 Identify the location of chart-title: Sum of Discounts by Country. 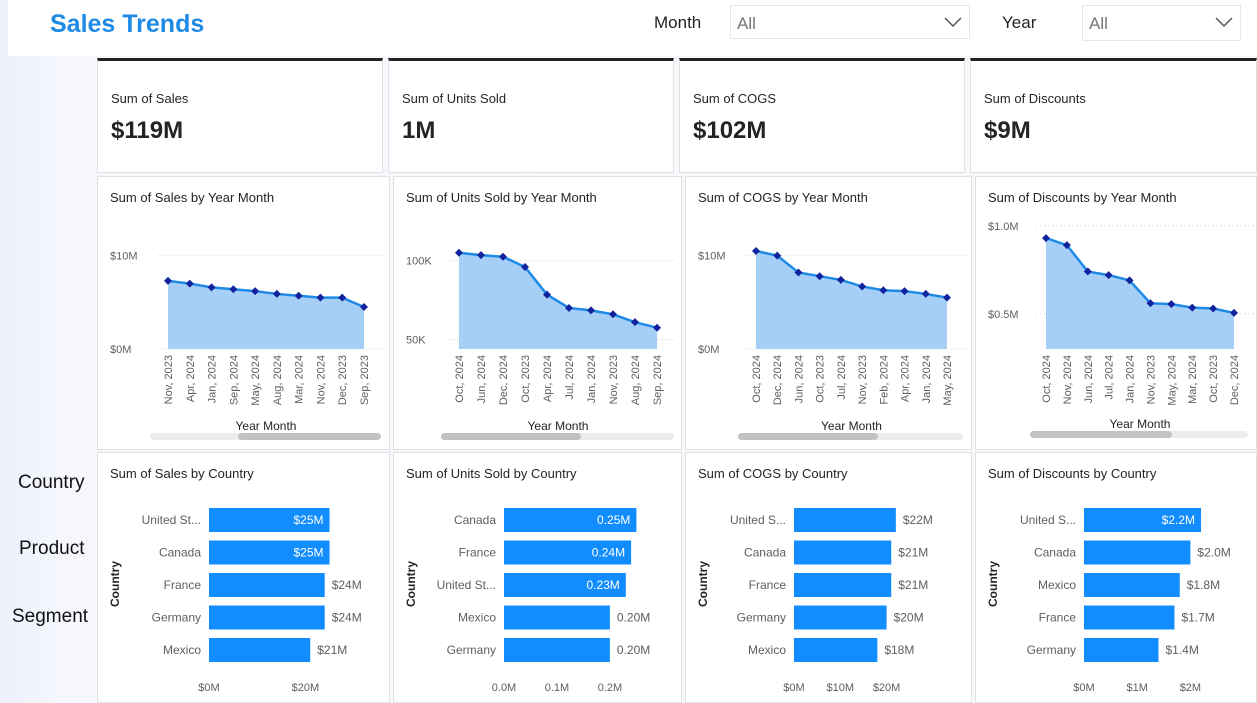
(1072, 473).